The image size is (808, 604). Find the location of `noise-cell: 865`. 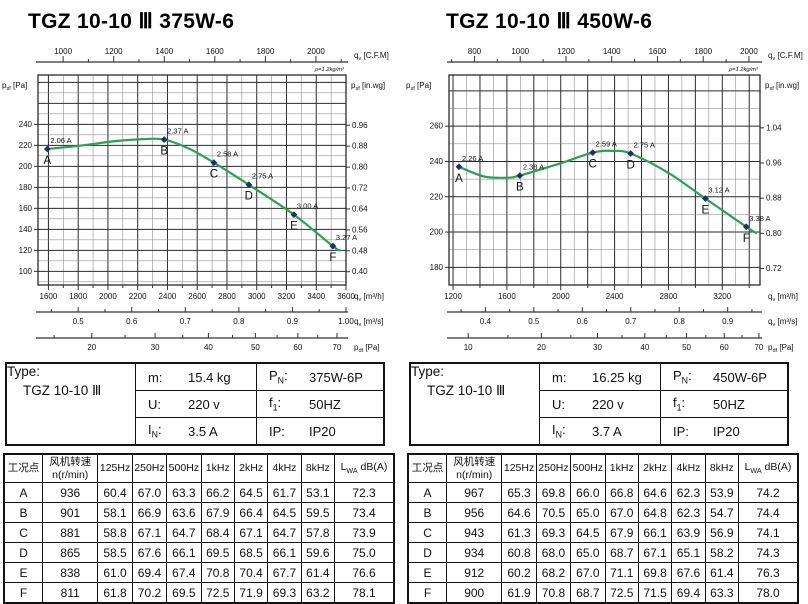

noise-cell: 865 is located at coordinates (70, 552).